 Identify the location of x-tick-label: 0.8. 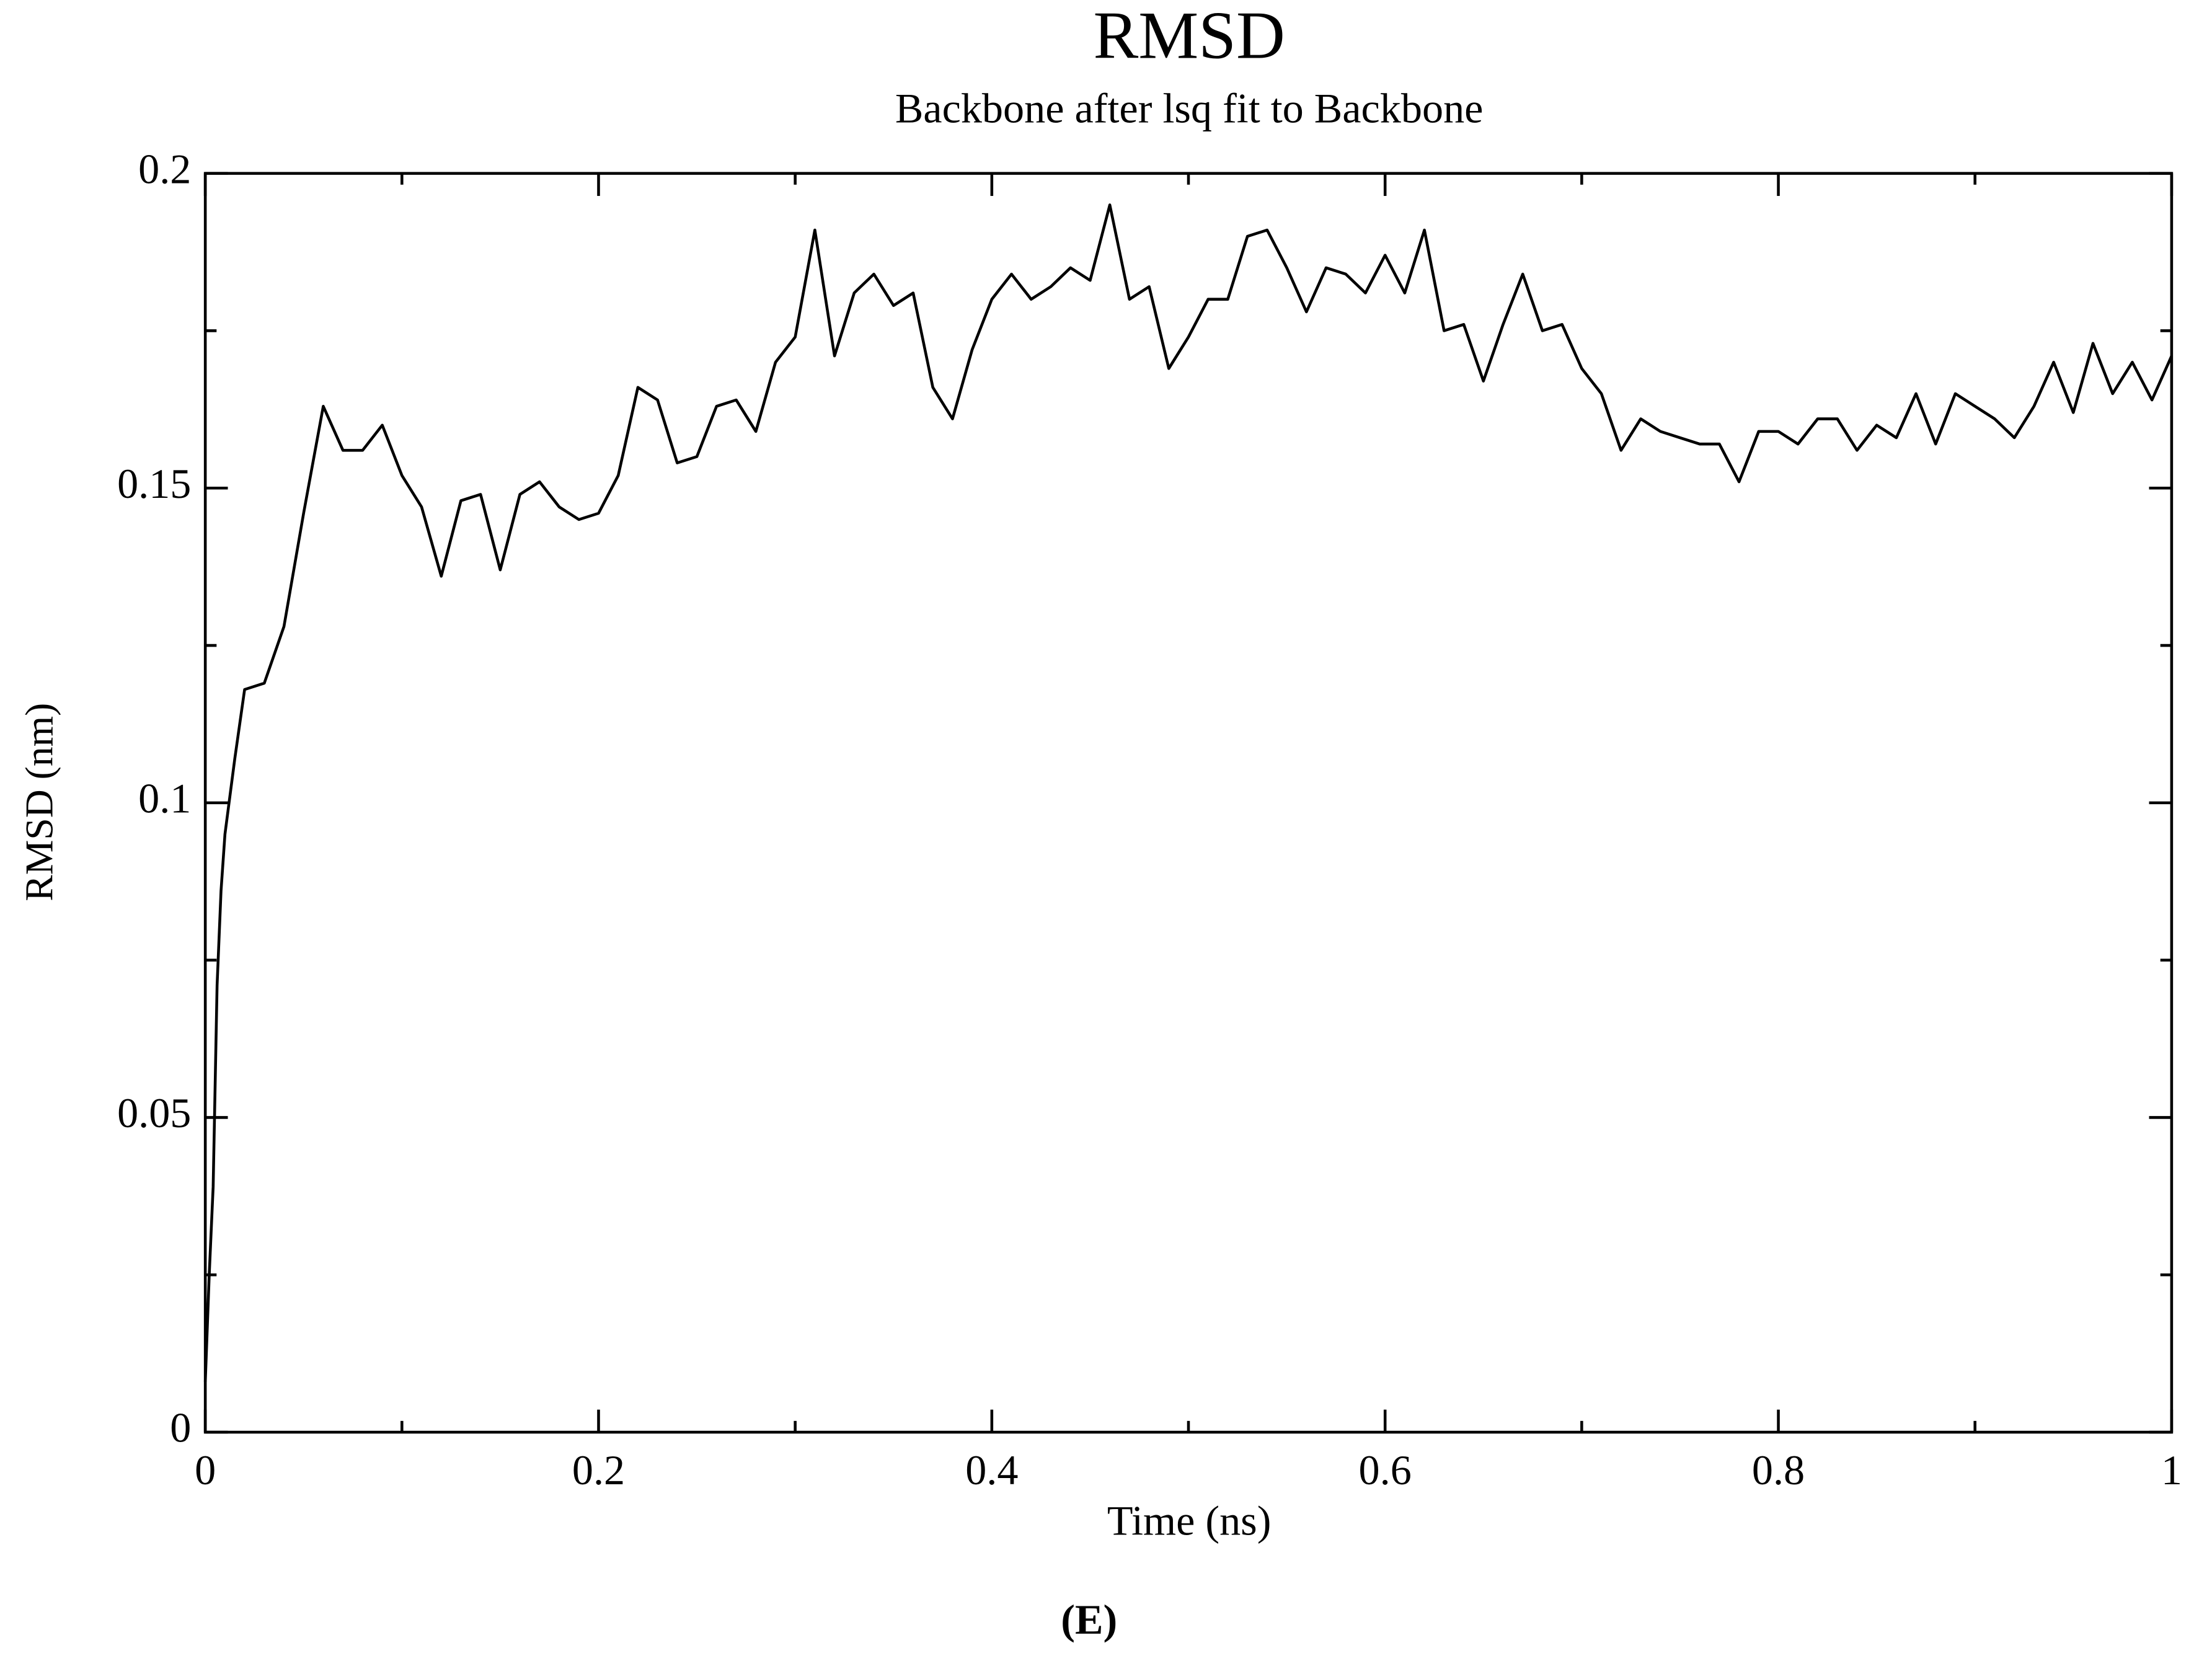
(1778, 1470).